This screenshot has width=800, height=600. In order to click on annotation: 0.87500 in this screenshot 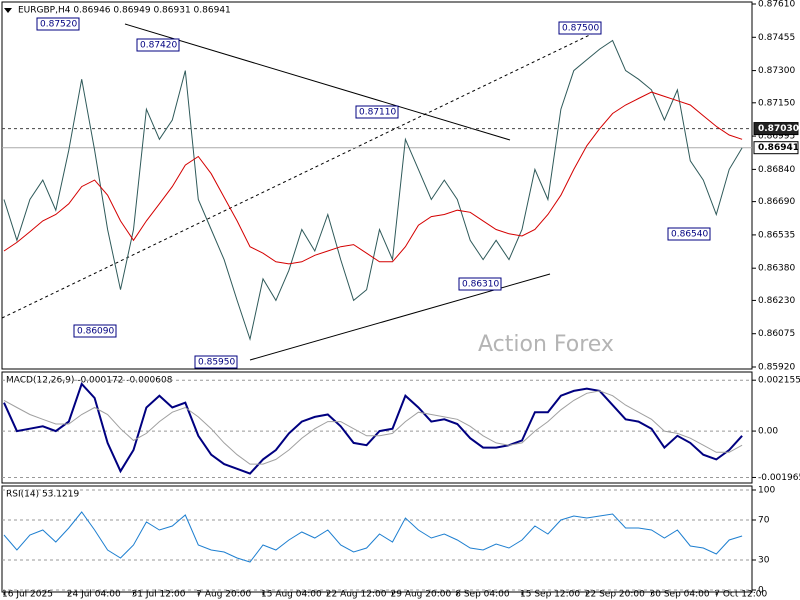, I will do `click(580, 29)`.